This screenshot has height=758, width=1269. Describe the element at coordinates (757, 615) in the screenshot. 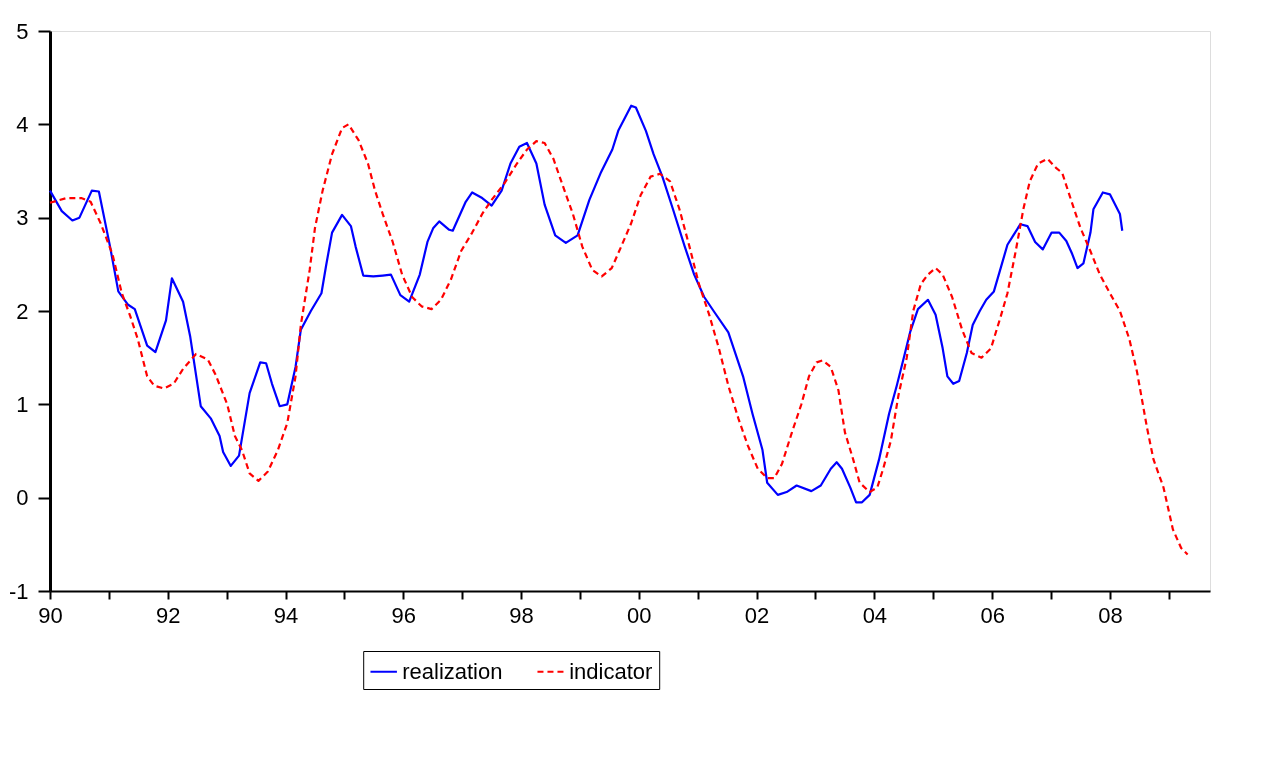

I see `x-tick-label: 02` at that location.